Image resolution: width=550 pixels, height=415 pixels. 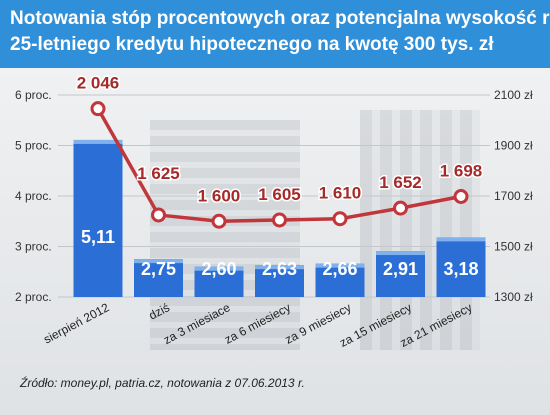 What do you see at coordinates (340, 193) in the screenshot?
I see `line-value-label: 1 610` at bounding box center [340, 193].